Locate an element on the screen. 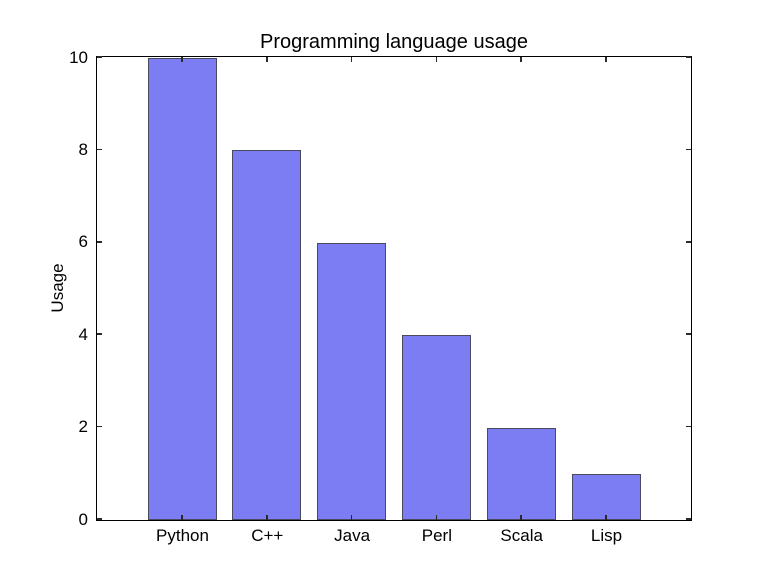 The height and width of the screenshot is (579, 768). y-tick-label: 4 is located at coordinates (83, 334).